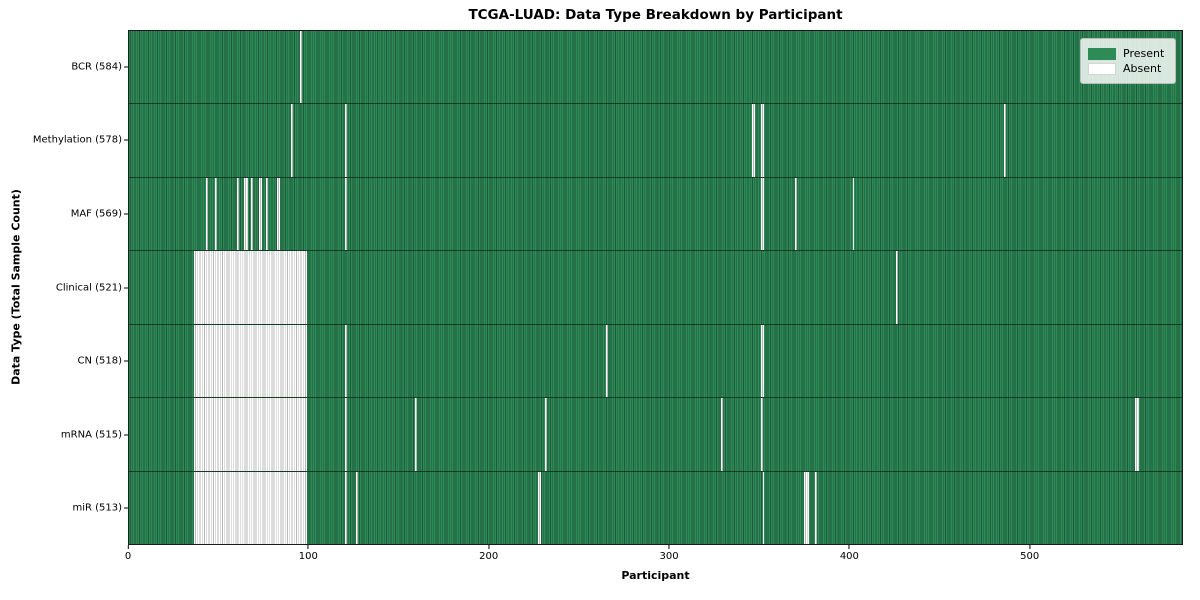 Image resolution: width=1200 pixels, height=600 pixels. I want to click on legend-entry-absent: Absent, so click(1127, 68).